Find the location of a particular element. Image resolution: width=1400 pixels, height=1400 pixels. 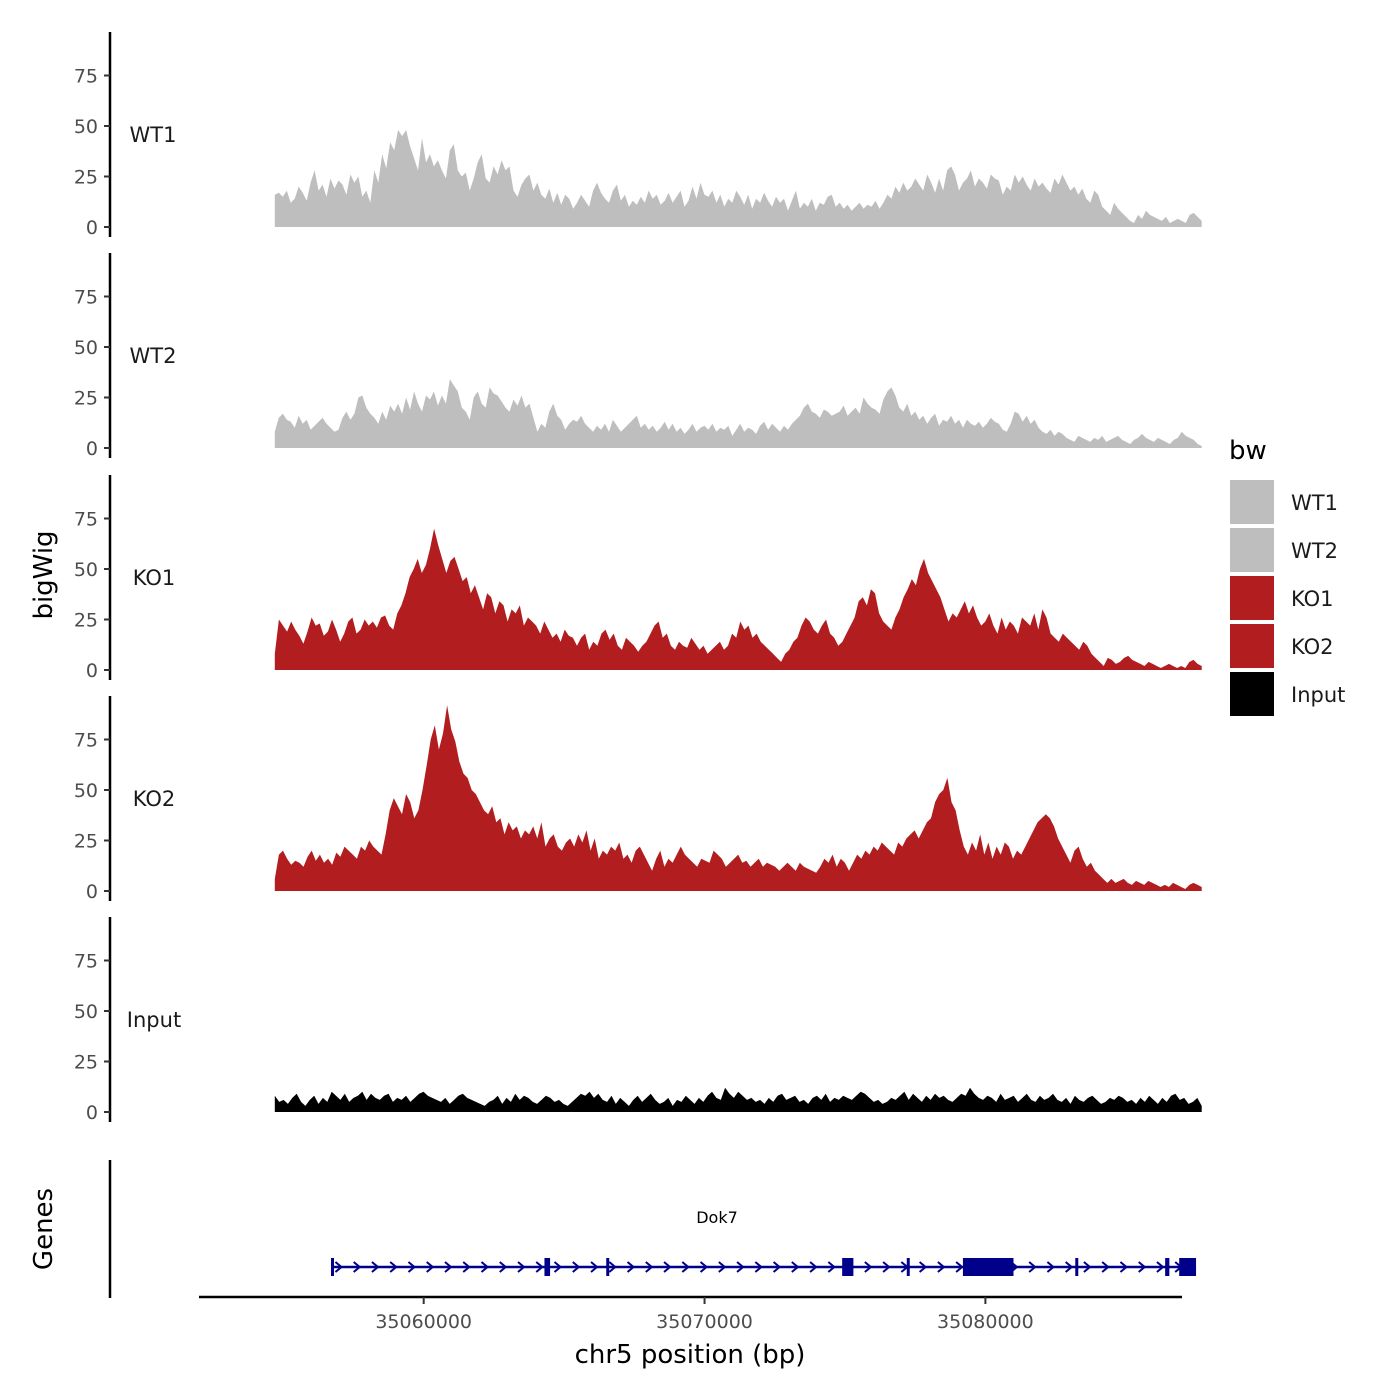

x-tick-label: 35070000 is located at coordinates (704, 1322).